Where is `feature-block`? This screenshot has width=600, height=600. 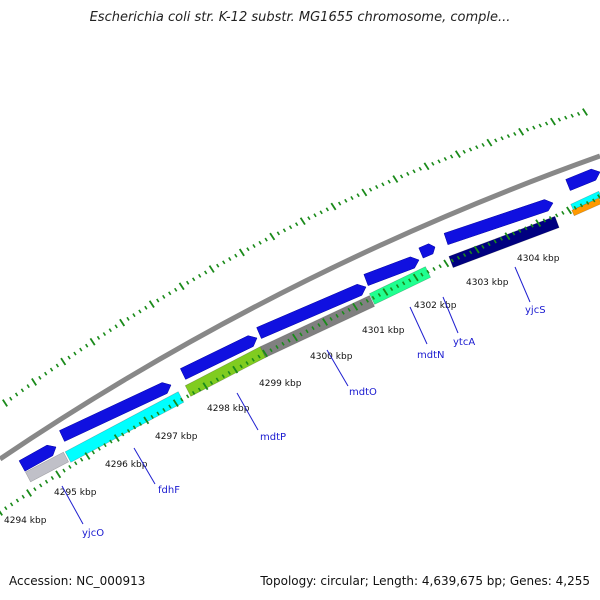
feature-block is located at coordinates (504, 242).